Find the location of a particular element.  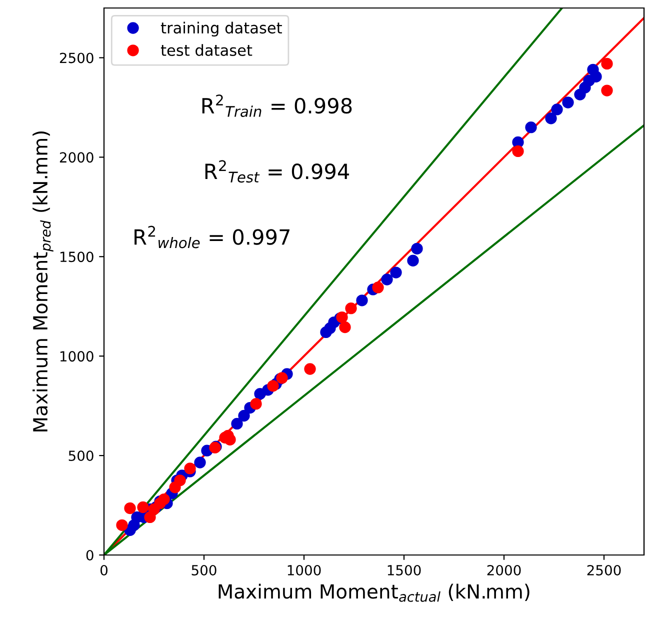

y-tick-label: 0 is located at coordinates (90, 555).